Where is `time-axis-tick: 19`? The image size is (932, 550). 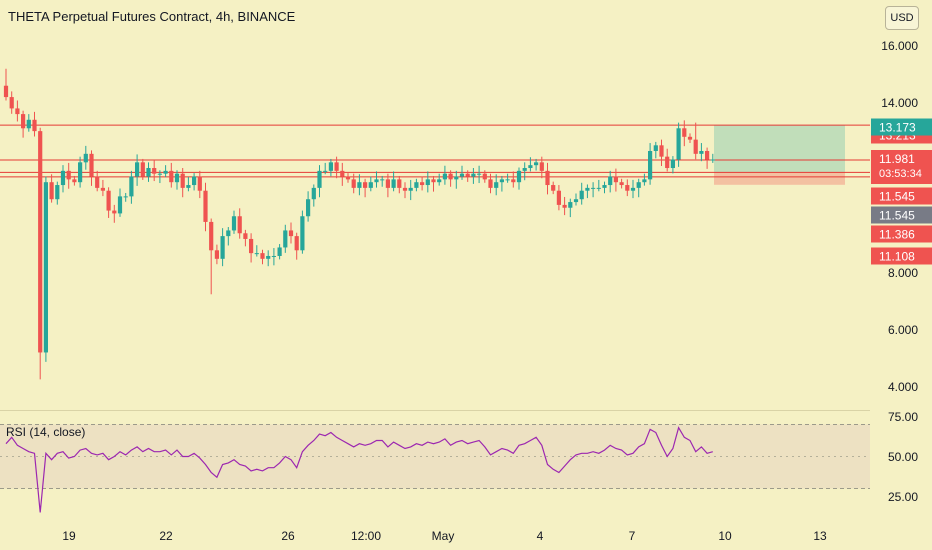
time-axis-tick: 19 is located at coordinates (69, 536).